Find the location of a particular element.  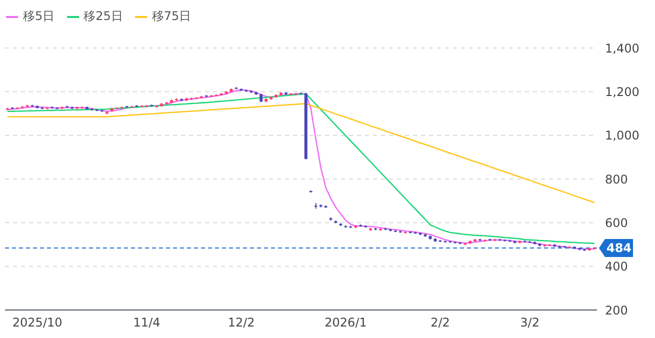

y-tick-label: 600 is located at coordinates (616, 223).